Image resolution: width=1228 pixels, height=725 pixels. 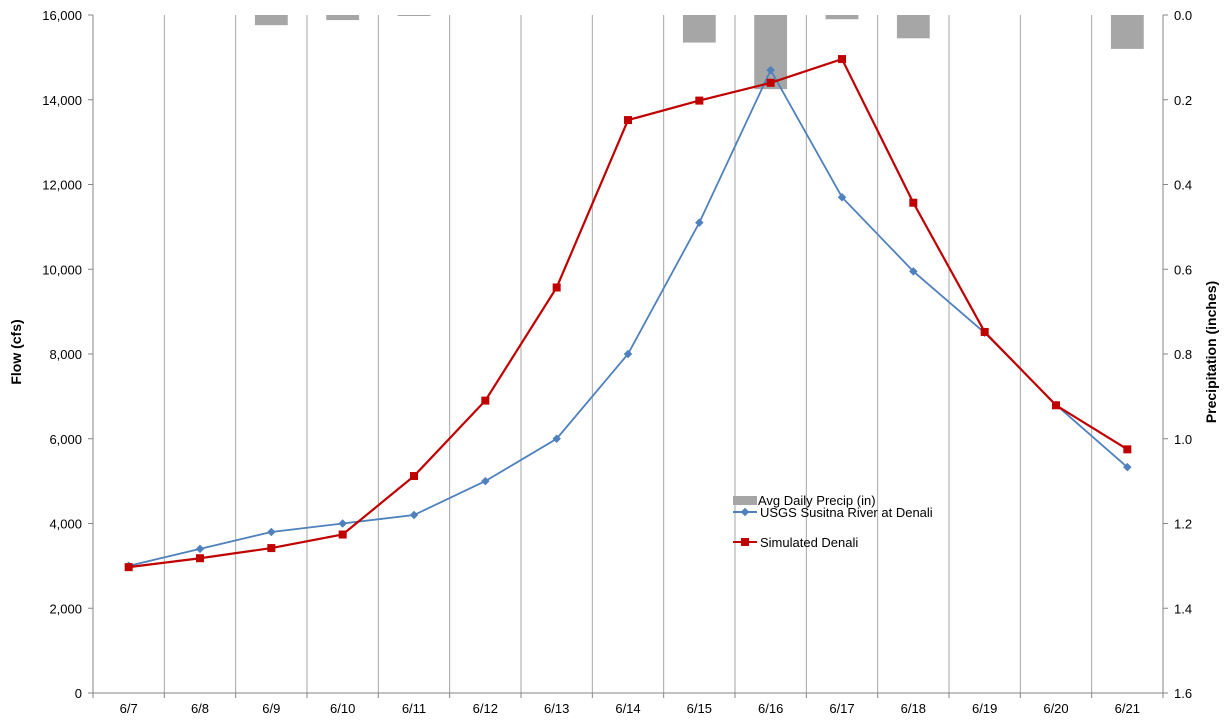 What do you see at coordinates (699, 708) in the screenshot?
I see `x-tick-label: 6/15` at bounding box center [699, 708].